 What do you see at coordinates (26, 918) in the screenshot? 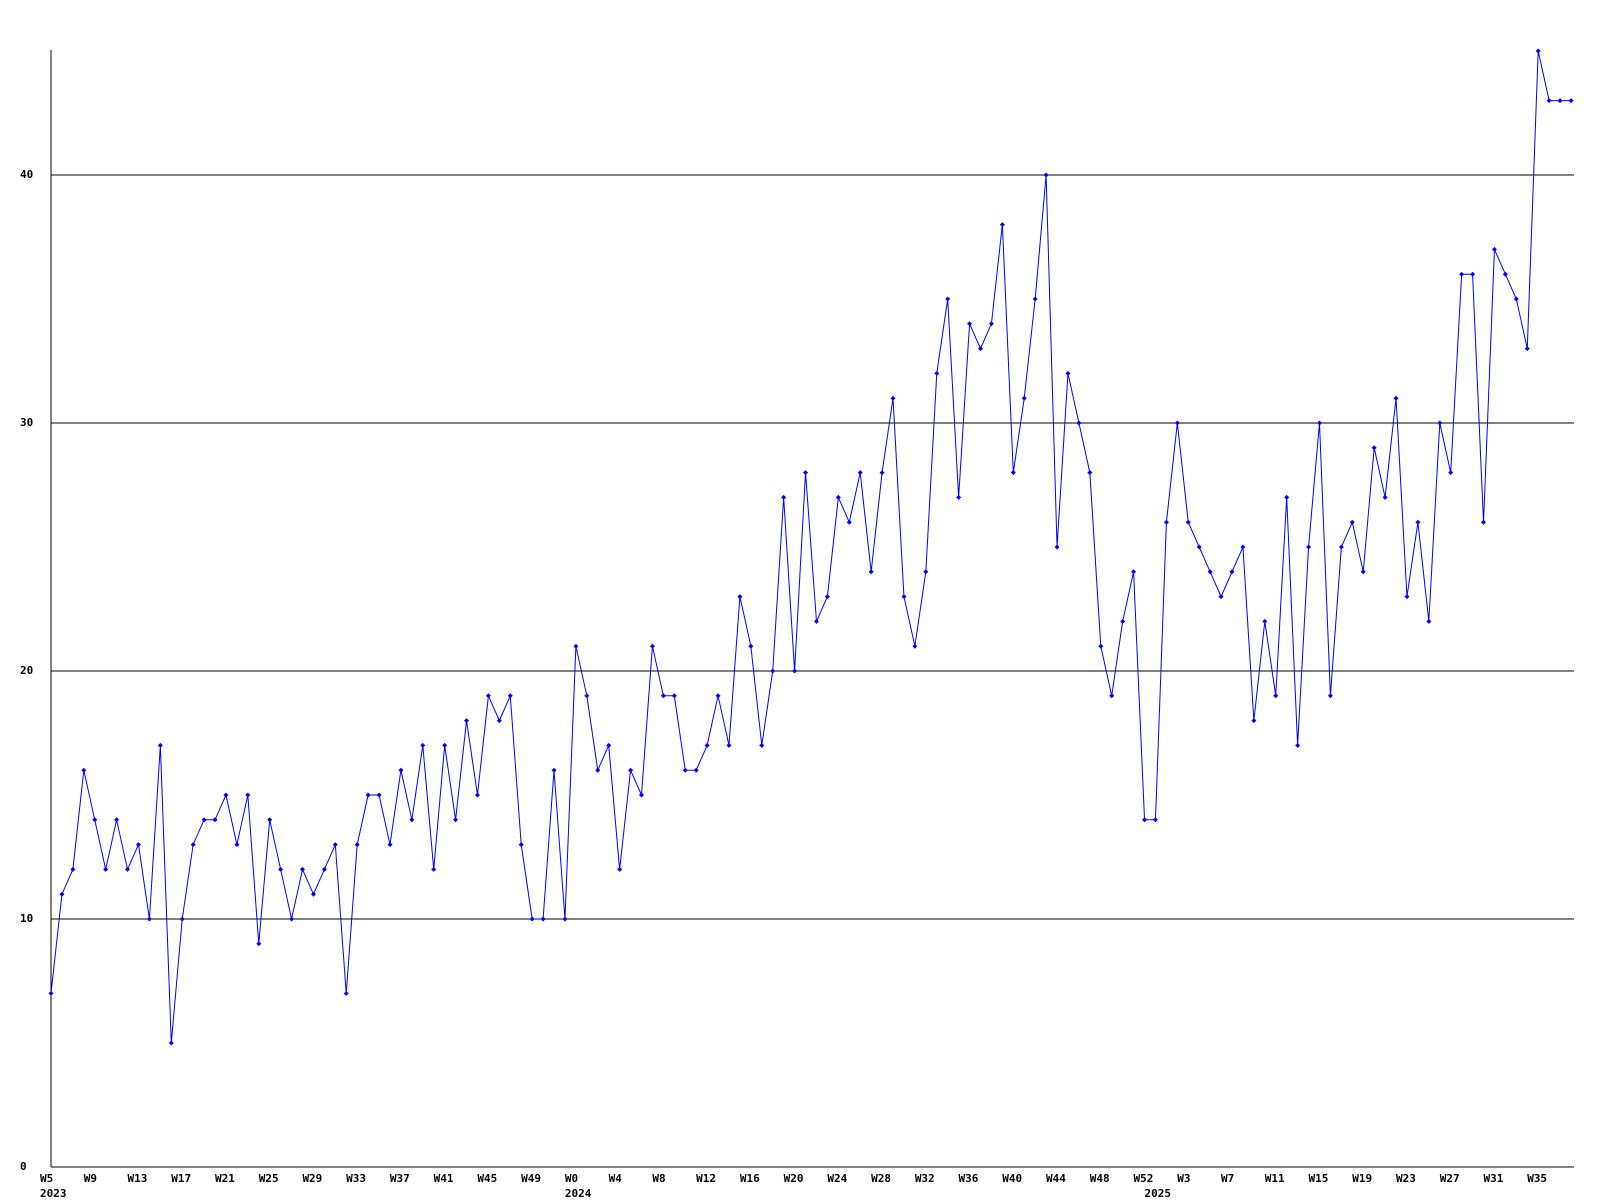
I see `y-tick-label: 10` at bounding box center [26, 918].